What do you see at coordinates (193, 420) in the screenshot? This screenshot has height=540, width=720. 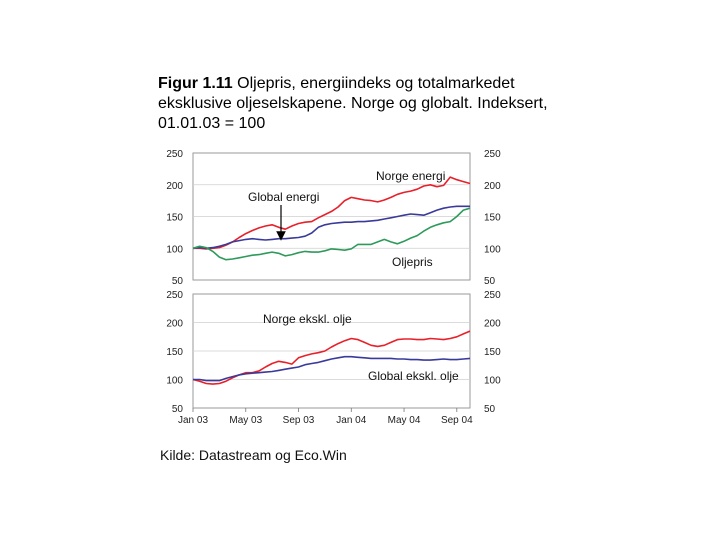 I see `x-tick-label: Jan 03` at bounding box center [193, 420].